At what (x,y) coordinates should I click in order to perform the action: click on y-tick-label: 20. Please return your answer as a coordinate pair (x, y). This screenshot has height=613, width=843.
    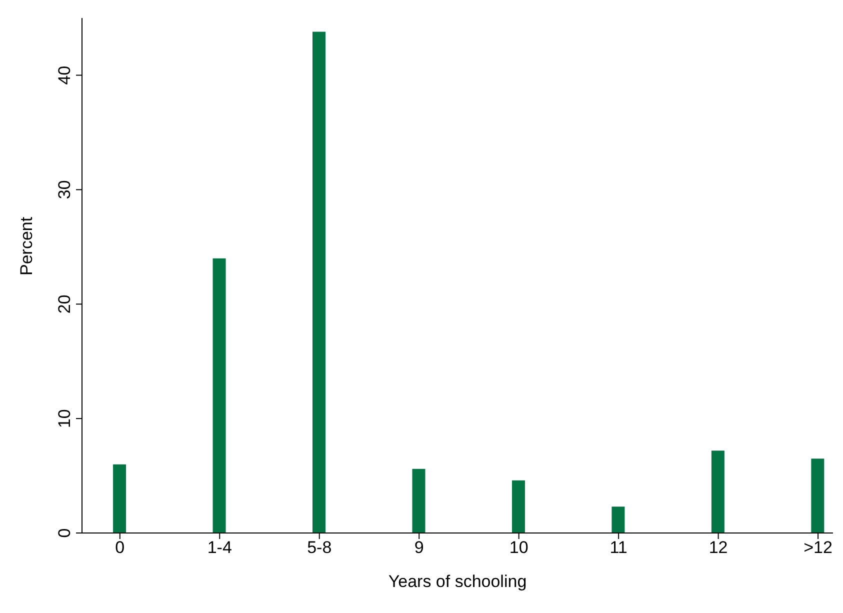
    Looking at the image, I should click on (64, 304).